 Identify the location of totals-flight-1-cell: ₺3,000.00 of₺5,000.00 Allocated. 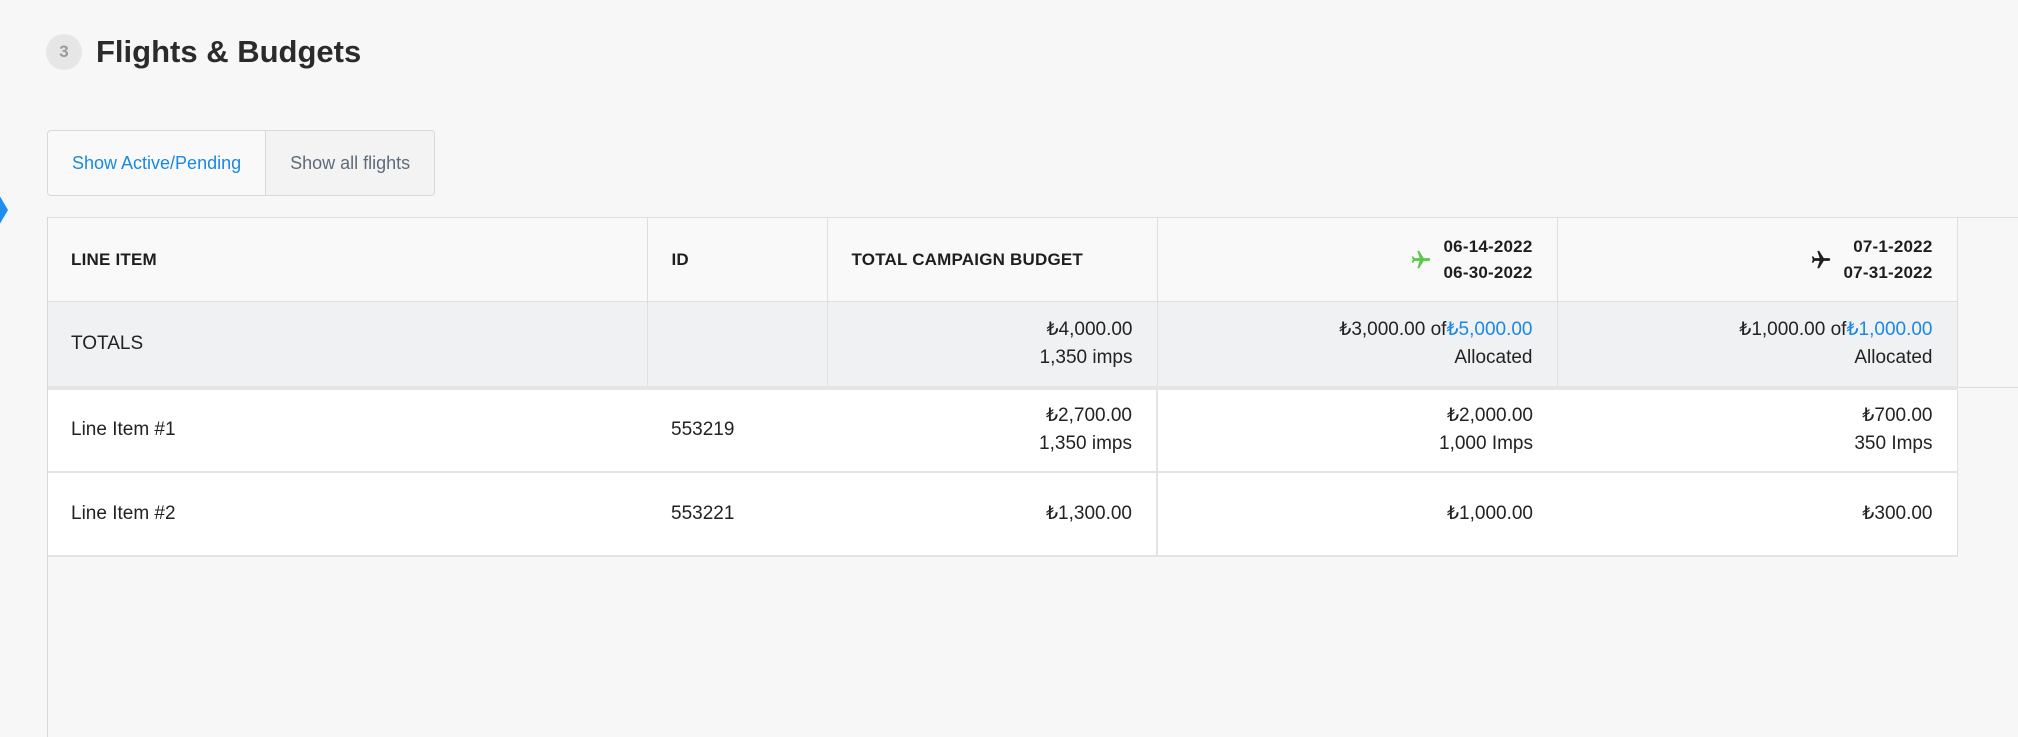
(1357, 345).